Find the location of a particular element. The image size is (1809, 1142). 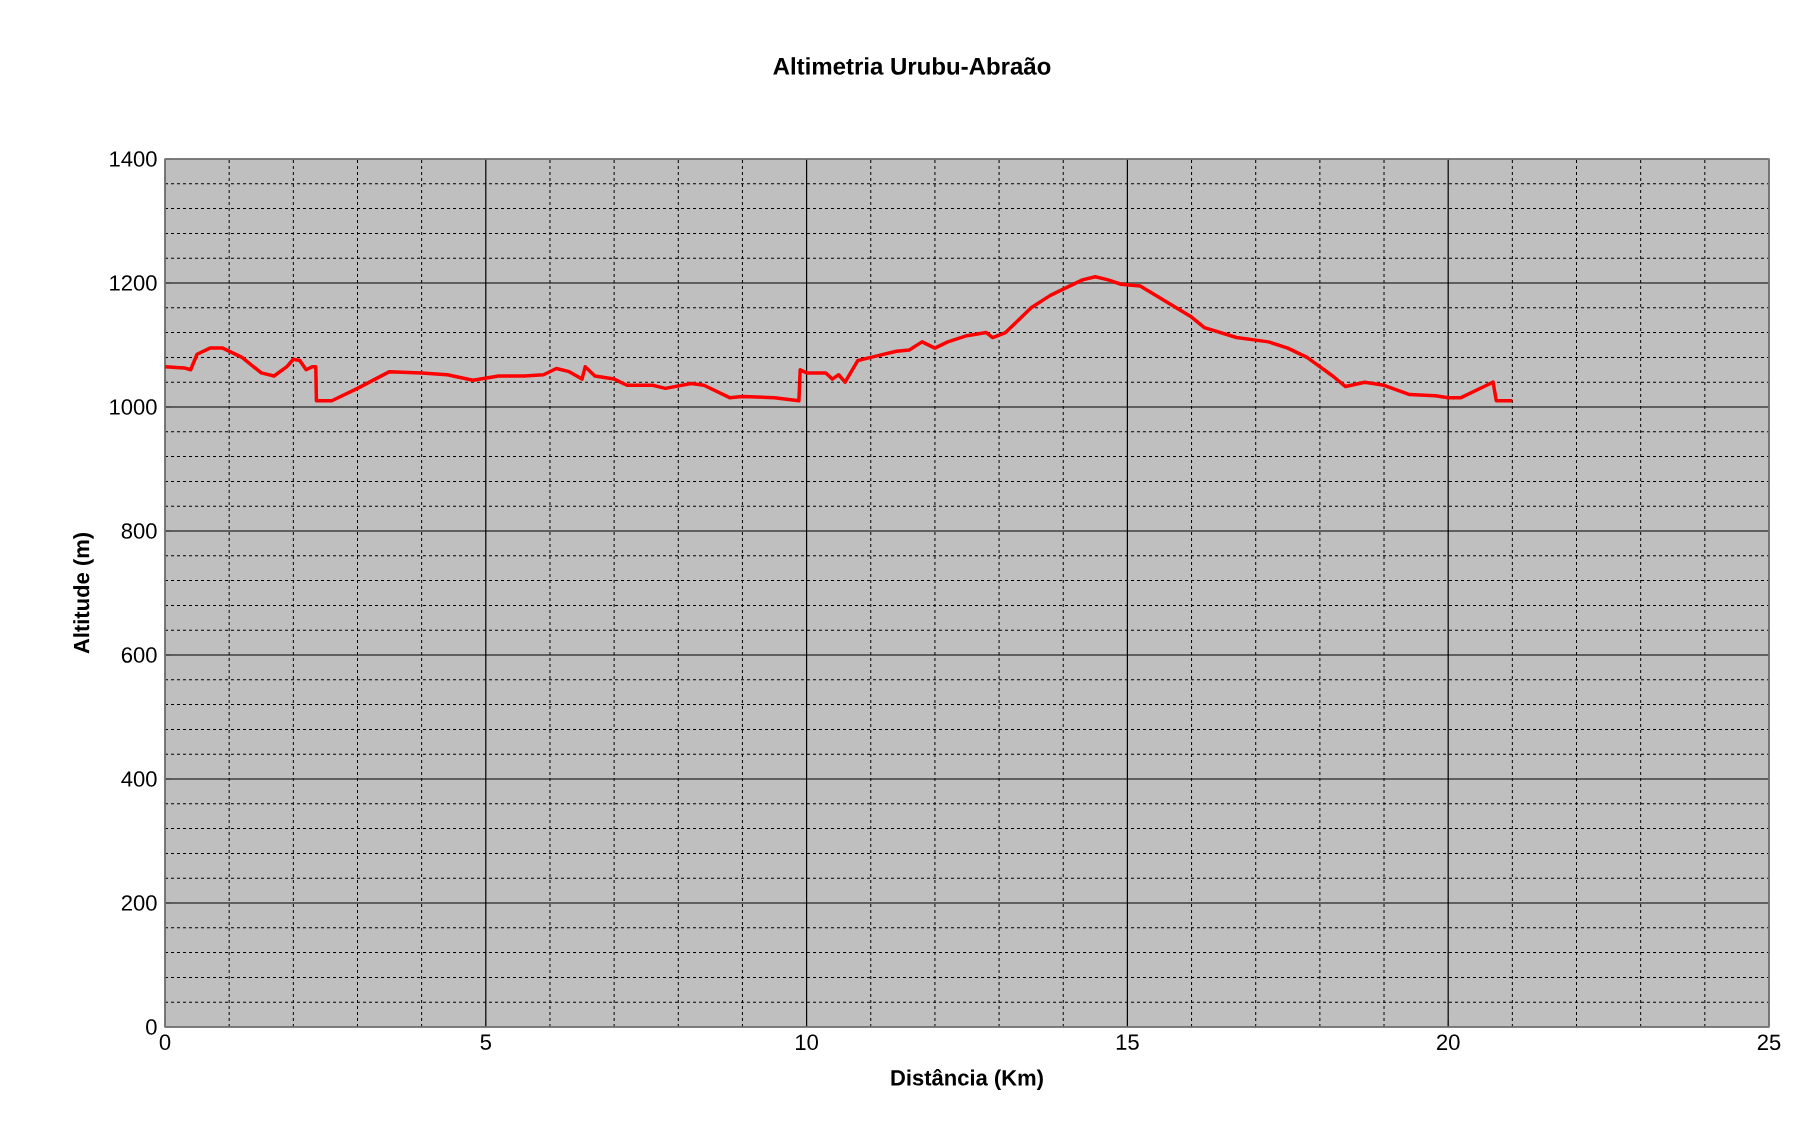

chart-title: Altimetria Urubu-Abraão is located at coordinates (912, 66).